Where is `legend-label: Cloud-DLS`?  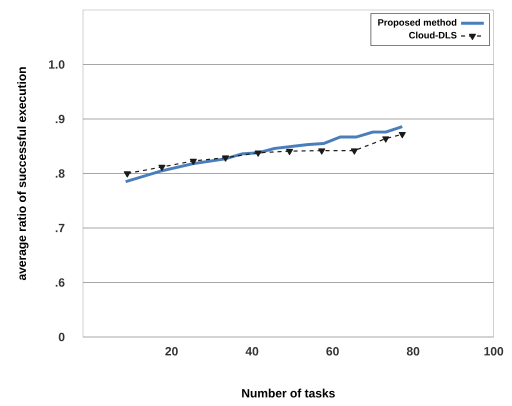 legend-label: Cloud-DLS is located at coordinates (433, 35).